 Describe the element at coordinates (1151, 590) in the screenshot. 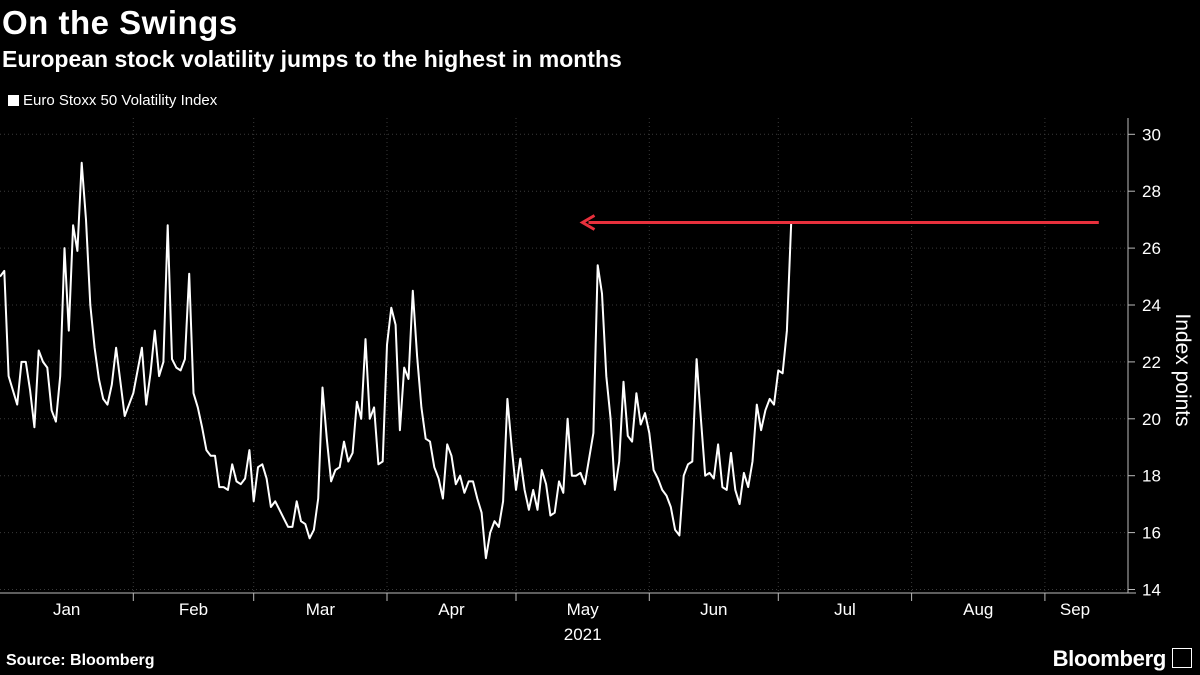

I see `y-tick-label: 14` at that location.